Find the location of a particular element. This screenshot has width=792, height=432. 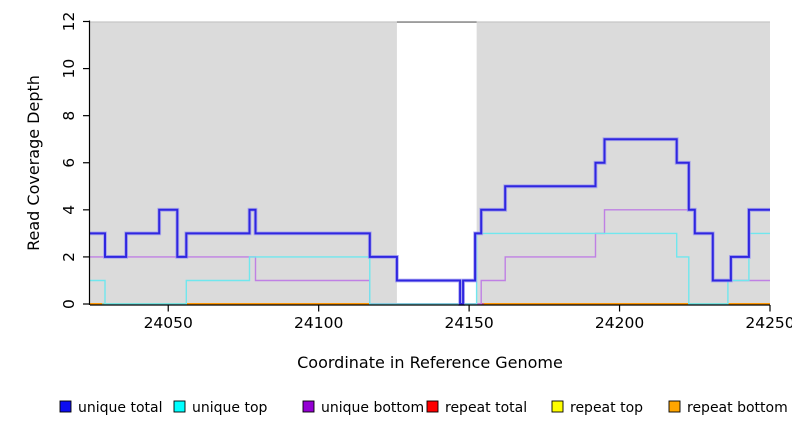

y-tick-label: 4 is located at coordinates (69, 210).